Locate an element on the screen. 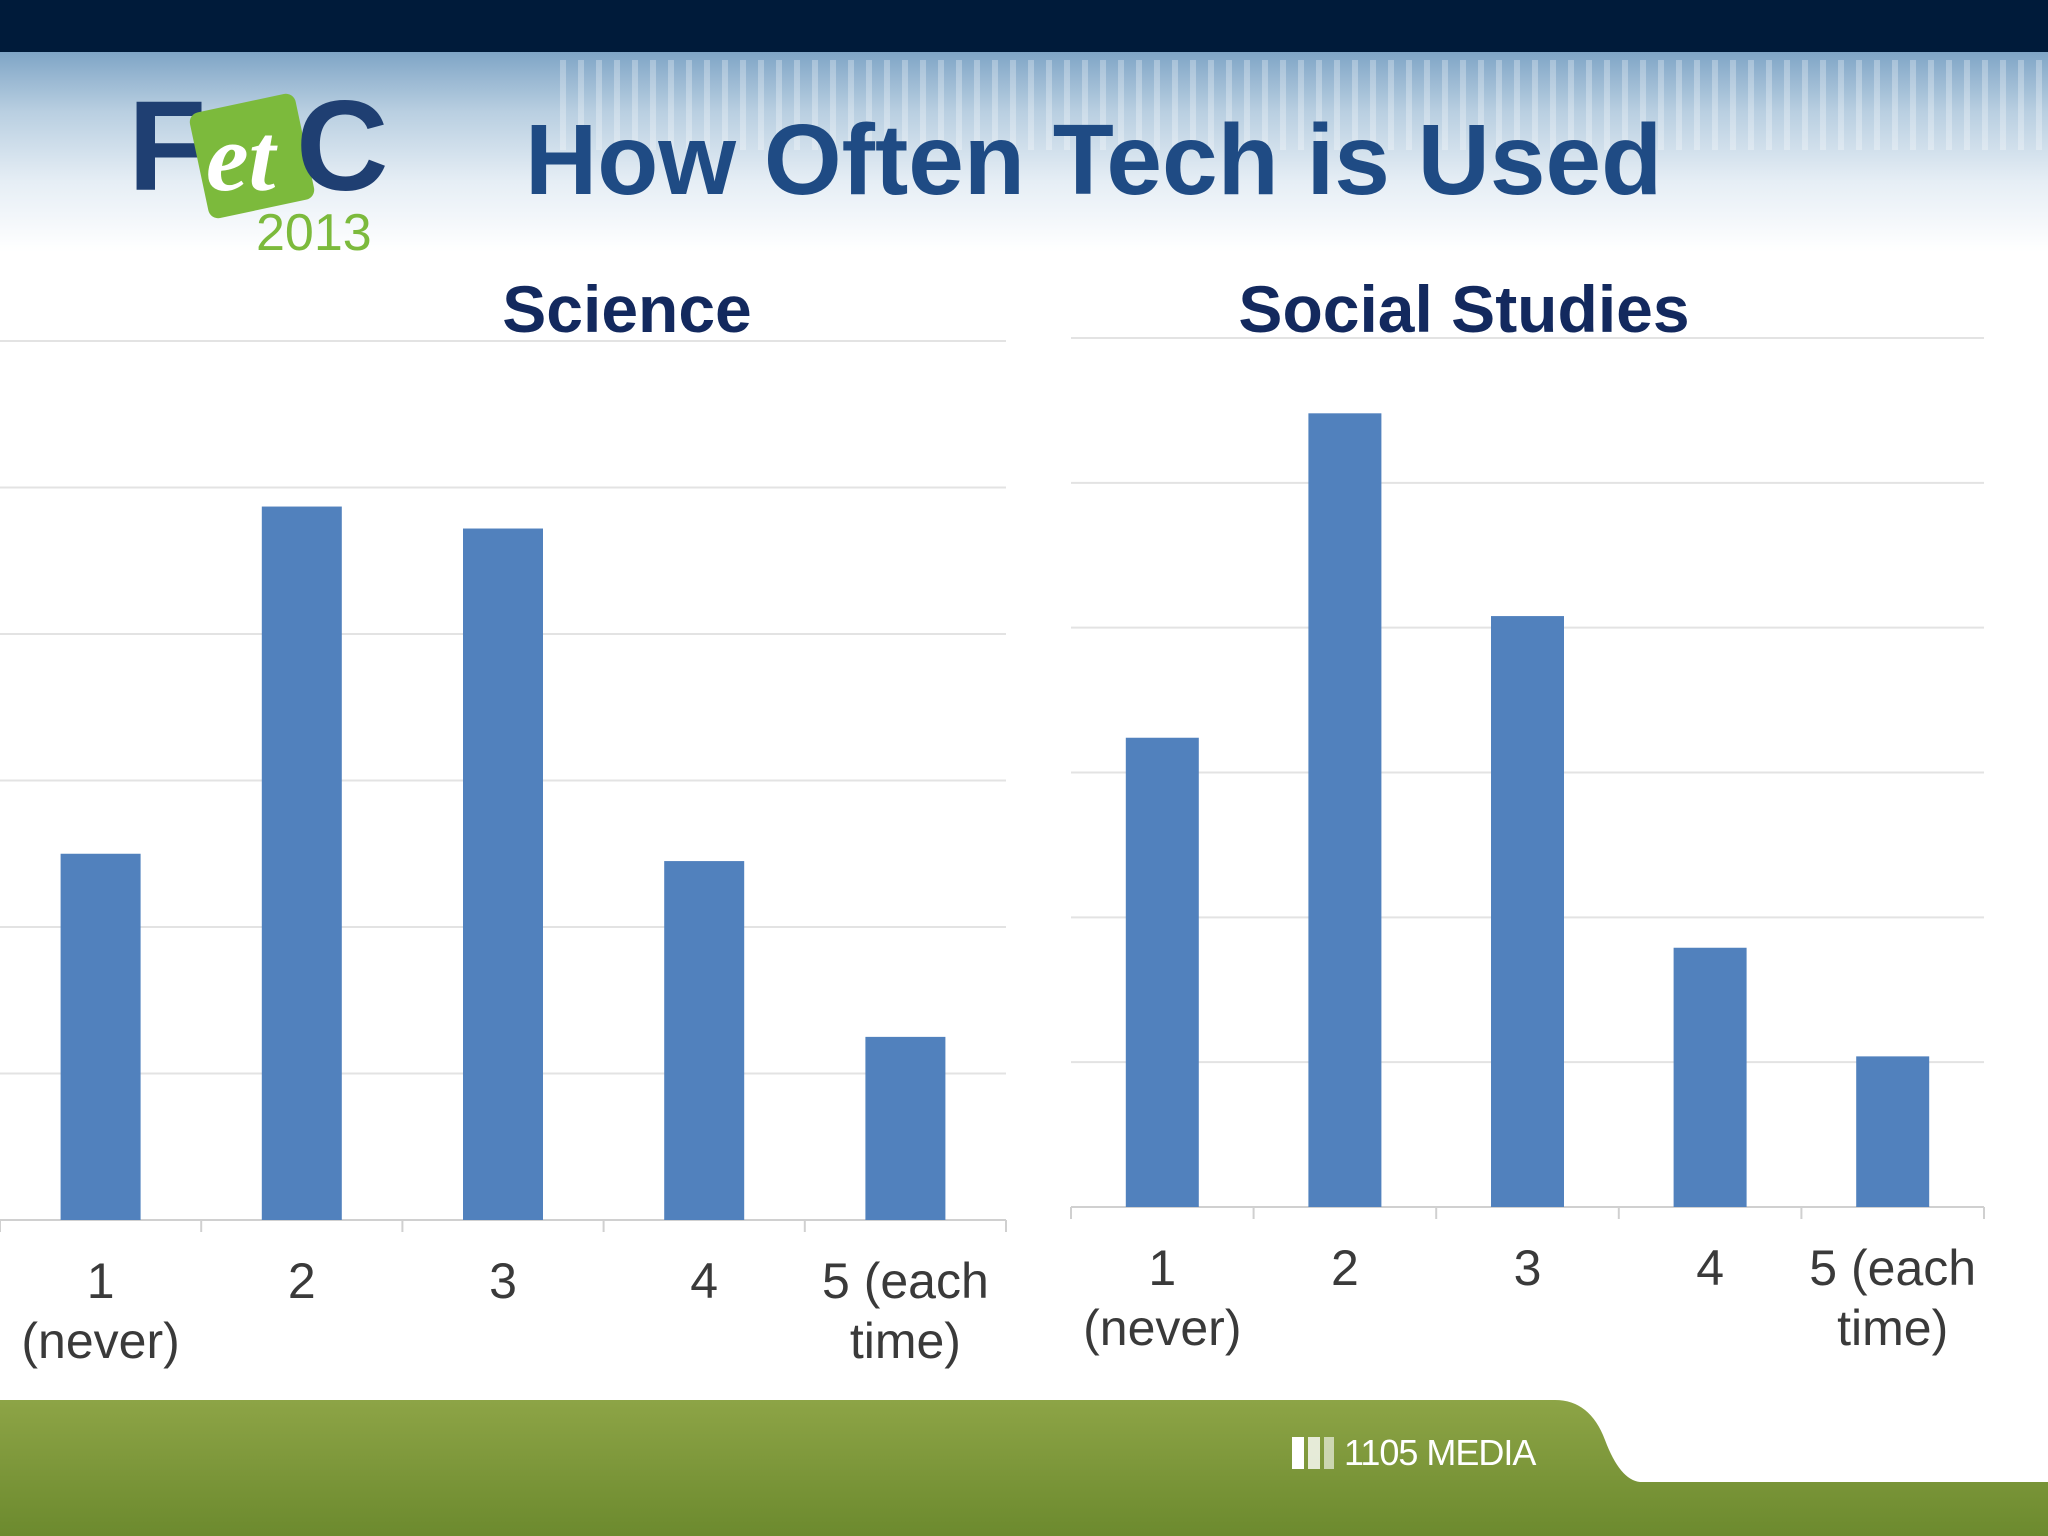  chart-1-title: Social Studies is located at coordinates (1463, 309).